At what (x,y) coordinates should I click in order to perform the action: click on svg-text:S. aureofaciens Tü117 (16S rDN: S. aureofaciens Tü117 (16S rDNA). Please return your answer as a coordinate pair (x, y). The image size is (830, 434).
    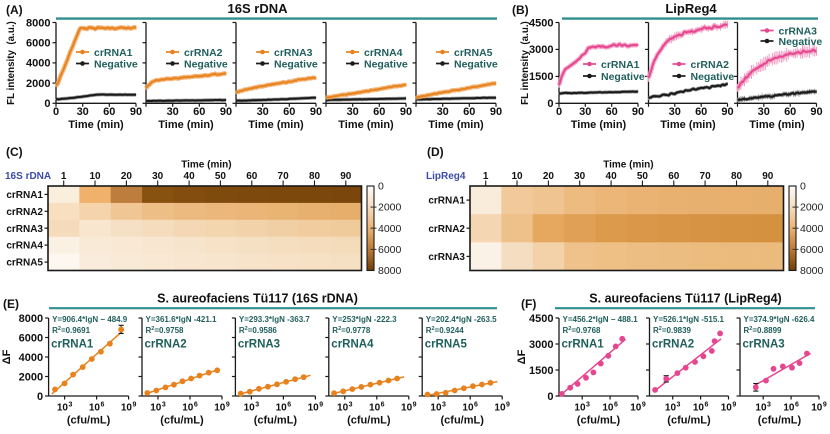
    Looking at the image, I should click on (257, 299).